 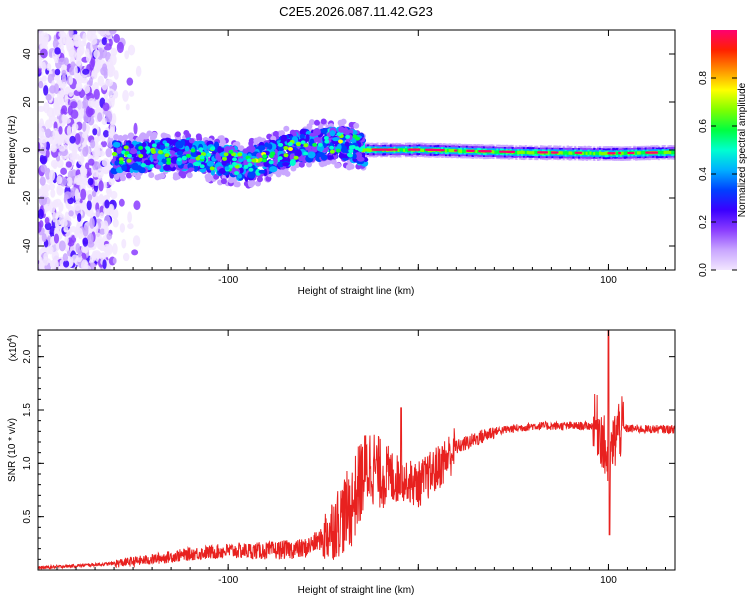 I want to click on colorbar-gradient, so click(x=724, y=150).